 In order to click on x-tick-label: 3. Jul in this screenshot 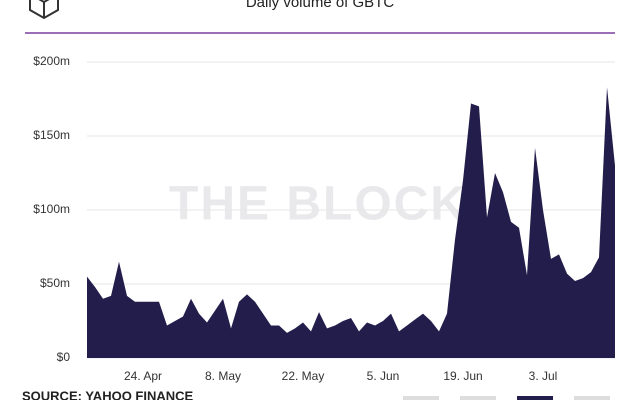, I will do `click(543, 376)`.